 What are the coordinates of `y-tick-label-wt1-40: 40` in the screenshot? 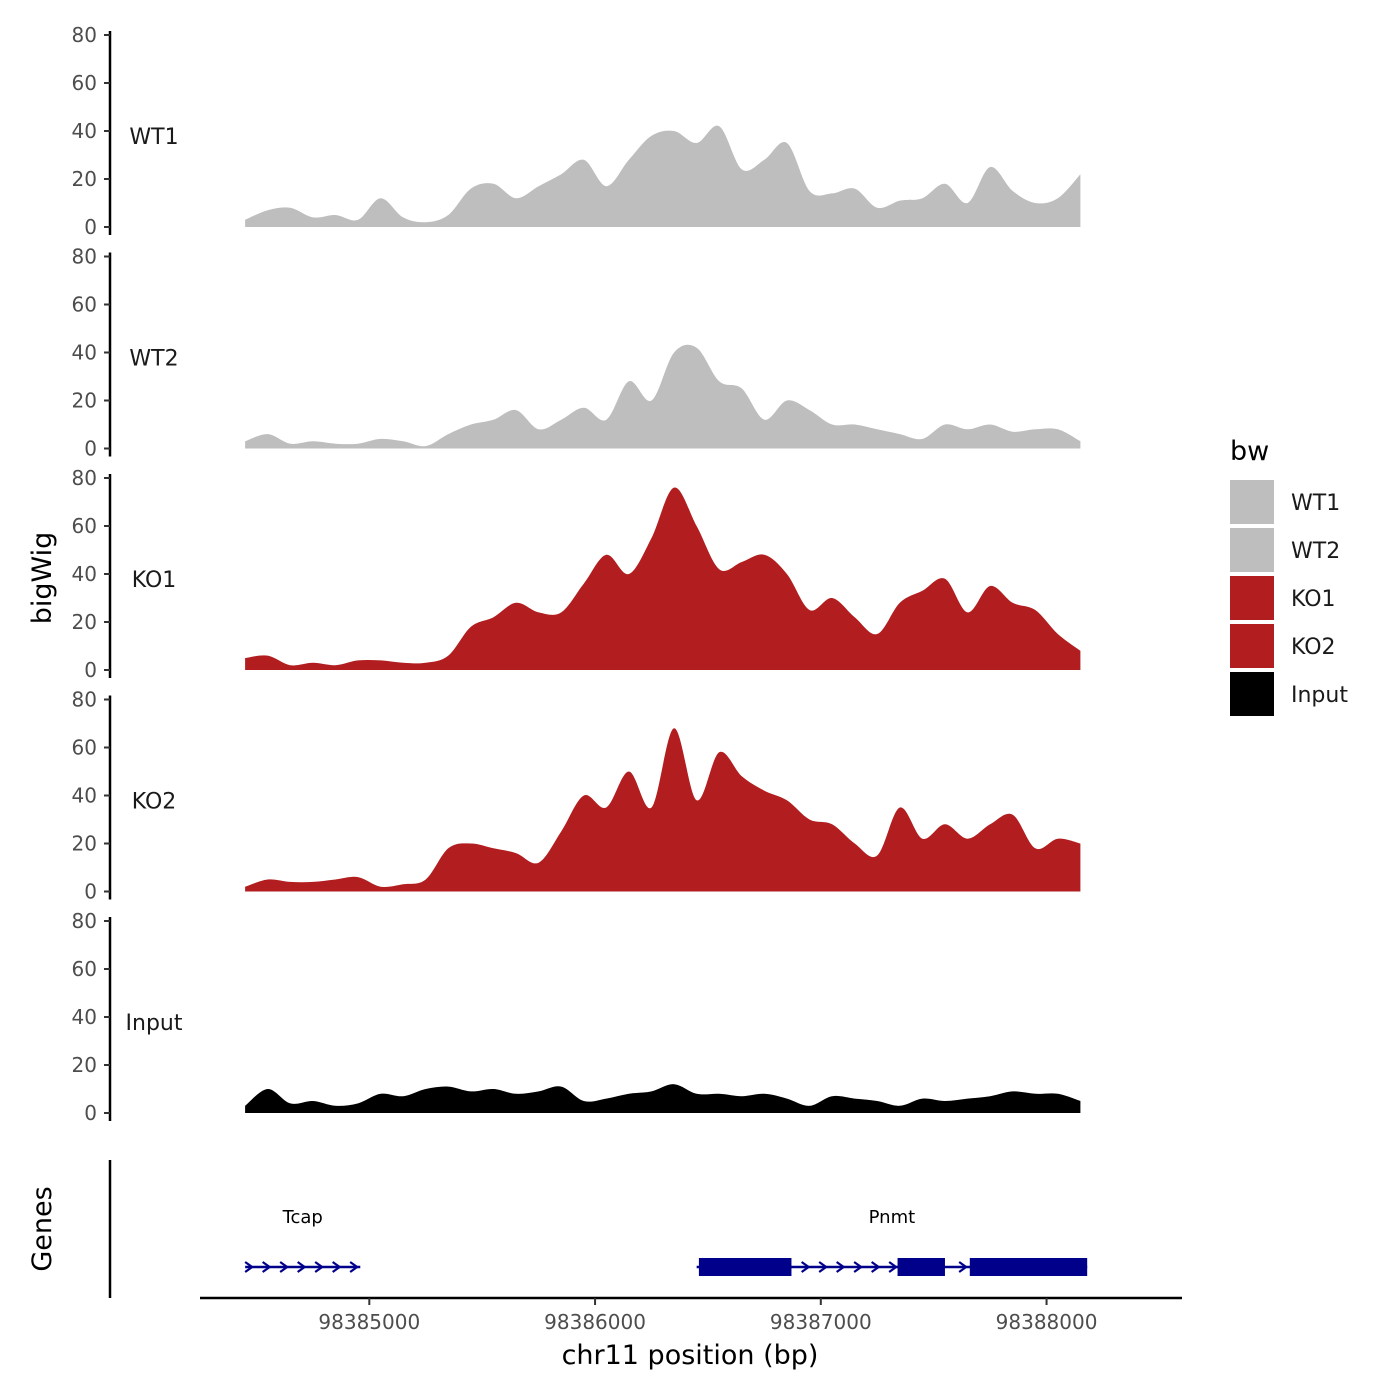 It's located at (84, 131).